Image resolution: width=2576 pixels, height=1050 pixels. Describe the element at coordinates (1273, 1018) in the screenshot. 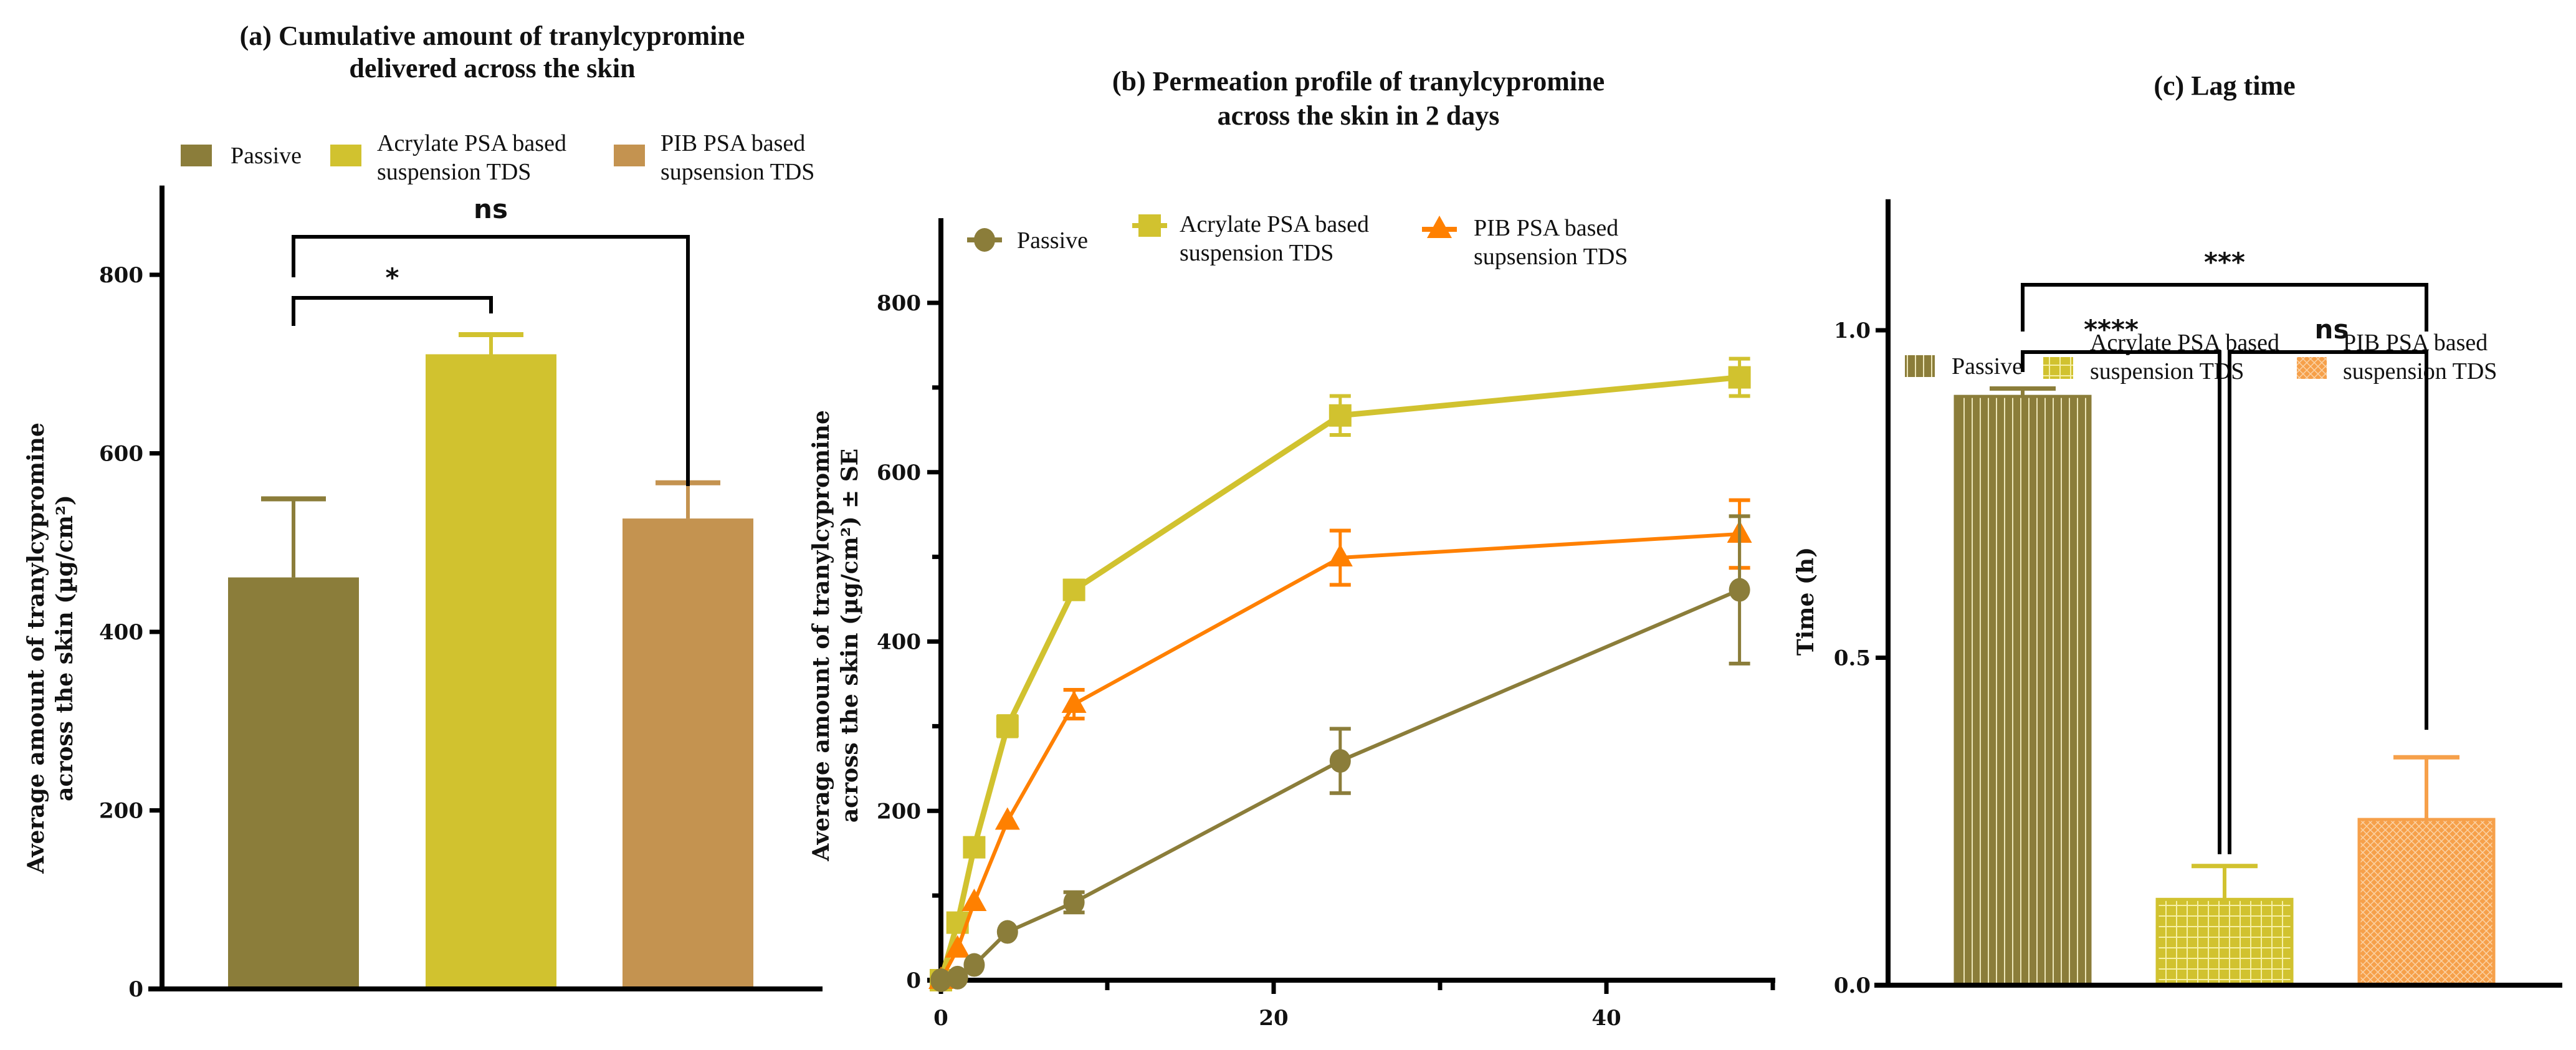

I see `x-tick-label: 20` at that location.